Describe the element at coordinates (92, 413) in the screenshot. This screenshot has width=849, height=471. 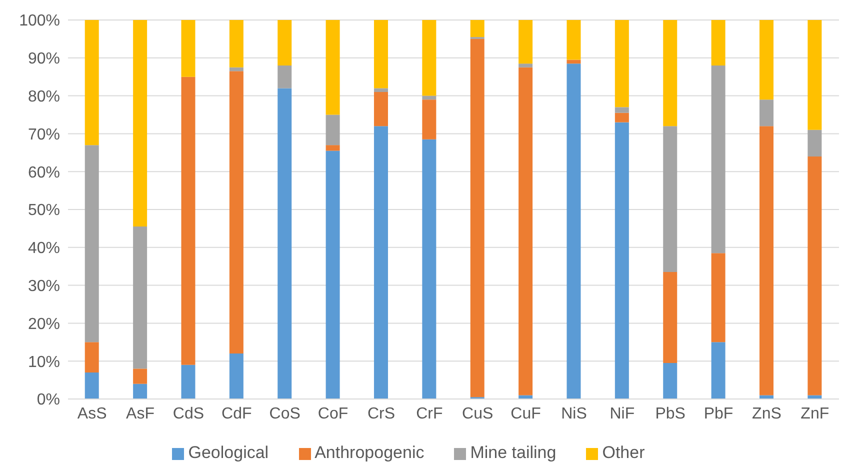
I see `x-tick-label: AsS` at that location.